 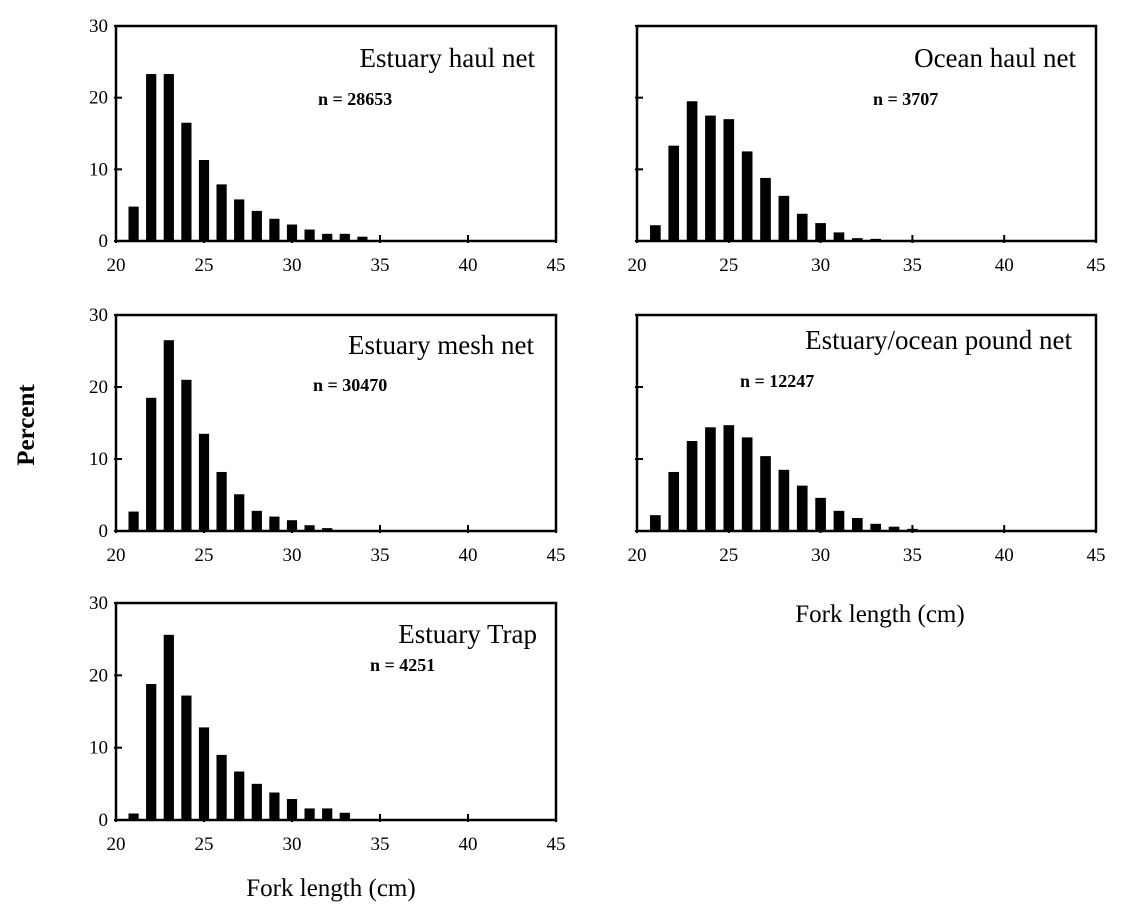 What do you see at coordinates (330, 888) in the screenshot?
I see `x-axis-label-bottom: Fork length (cm)` at bounding box center [330, 888].